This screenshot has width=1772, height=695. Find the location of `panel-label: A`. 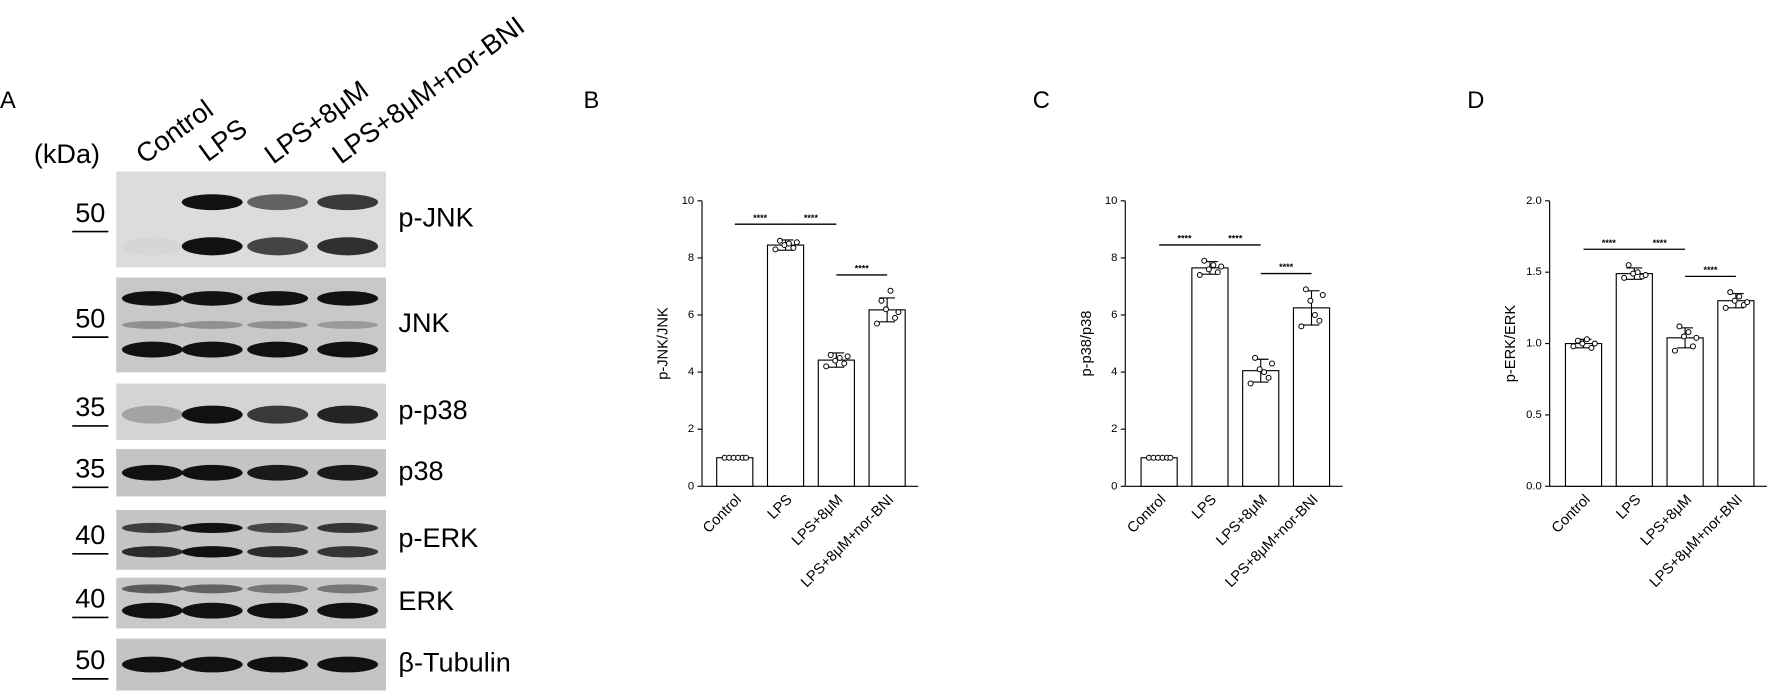

panel-label: A is located at coordinates (8, 101).